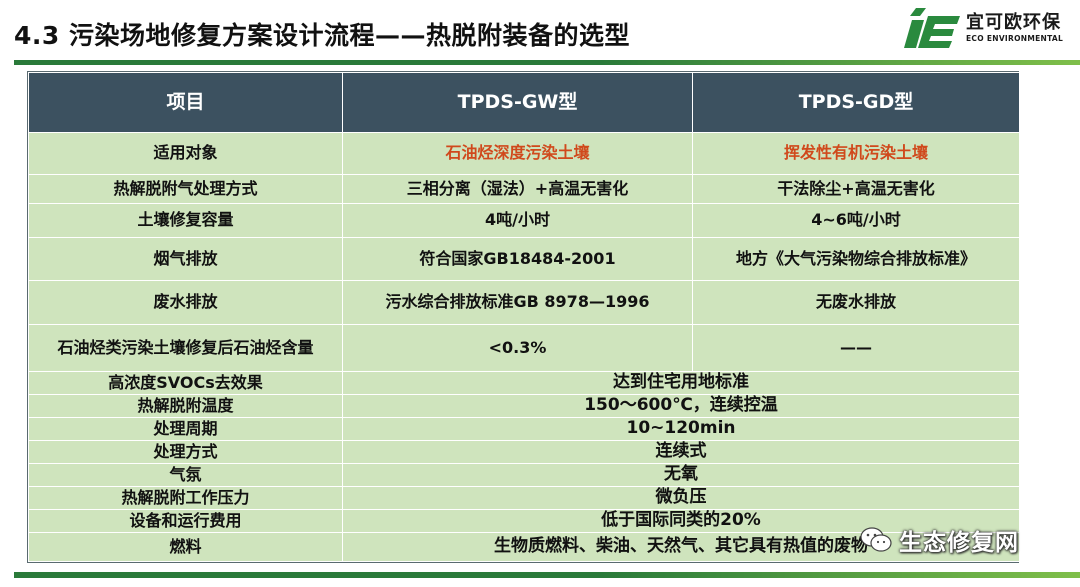 The height and width of the screenshot is (587, 1080). I want to click on shared-value: 连续式, so click(681, 452).